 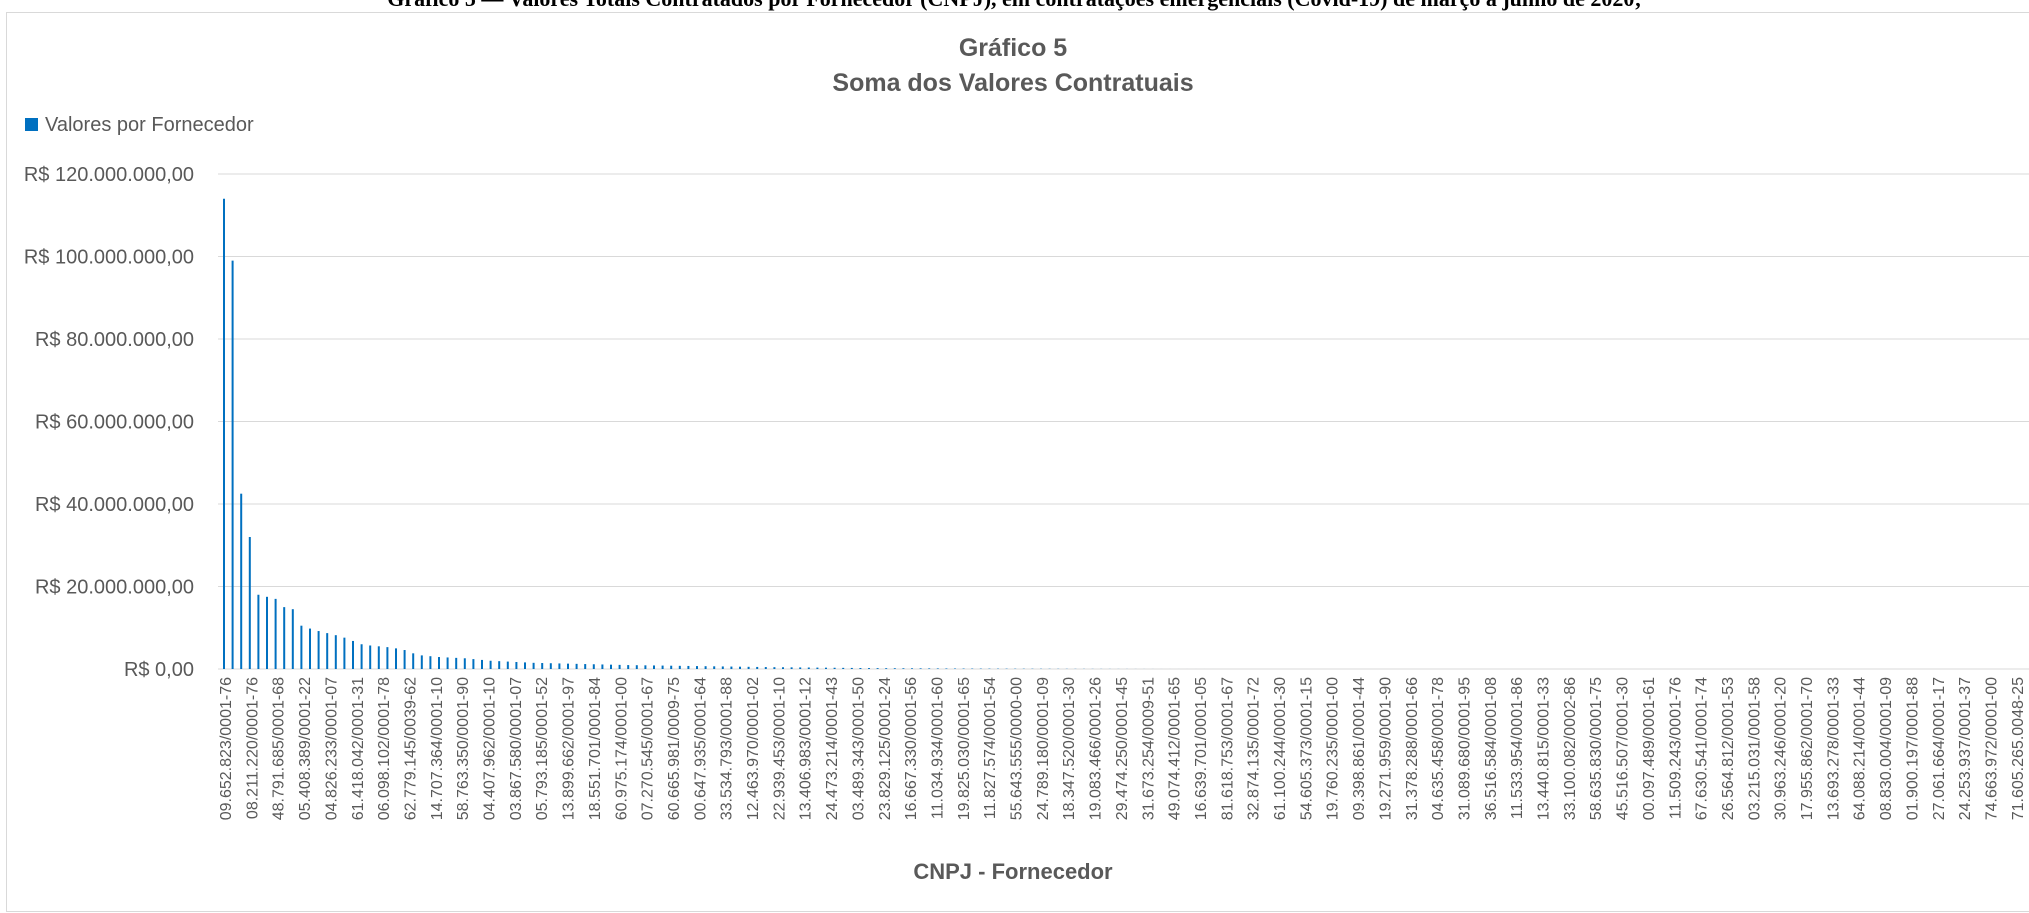 I want to click on x-tick-label: 60.975.174/0001-00, so click(x=621, y=748).